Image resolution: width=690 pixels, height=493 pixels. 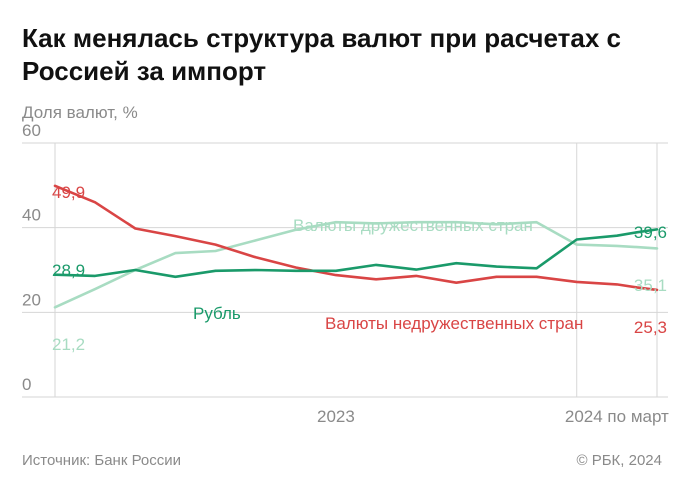 What do you see at coordinates (356, 253) in the screenshot?
I see `series-line-ruble` at bounding box center [356, 253].